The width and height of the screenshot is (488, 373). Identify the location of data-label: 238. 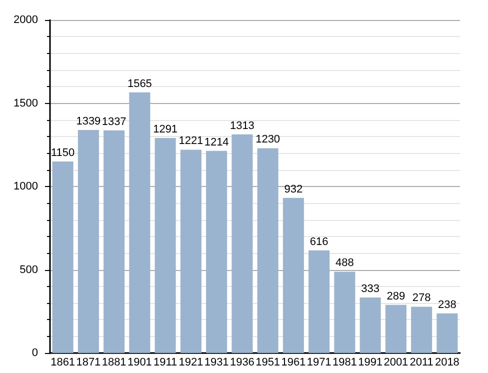
(447, 304).